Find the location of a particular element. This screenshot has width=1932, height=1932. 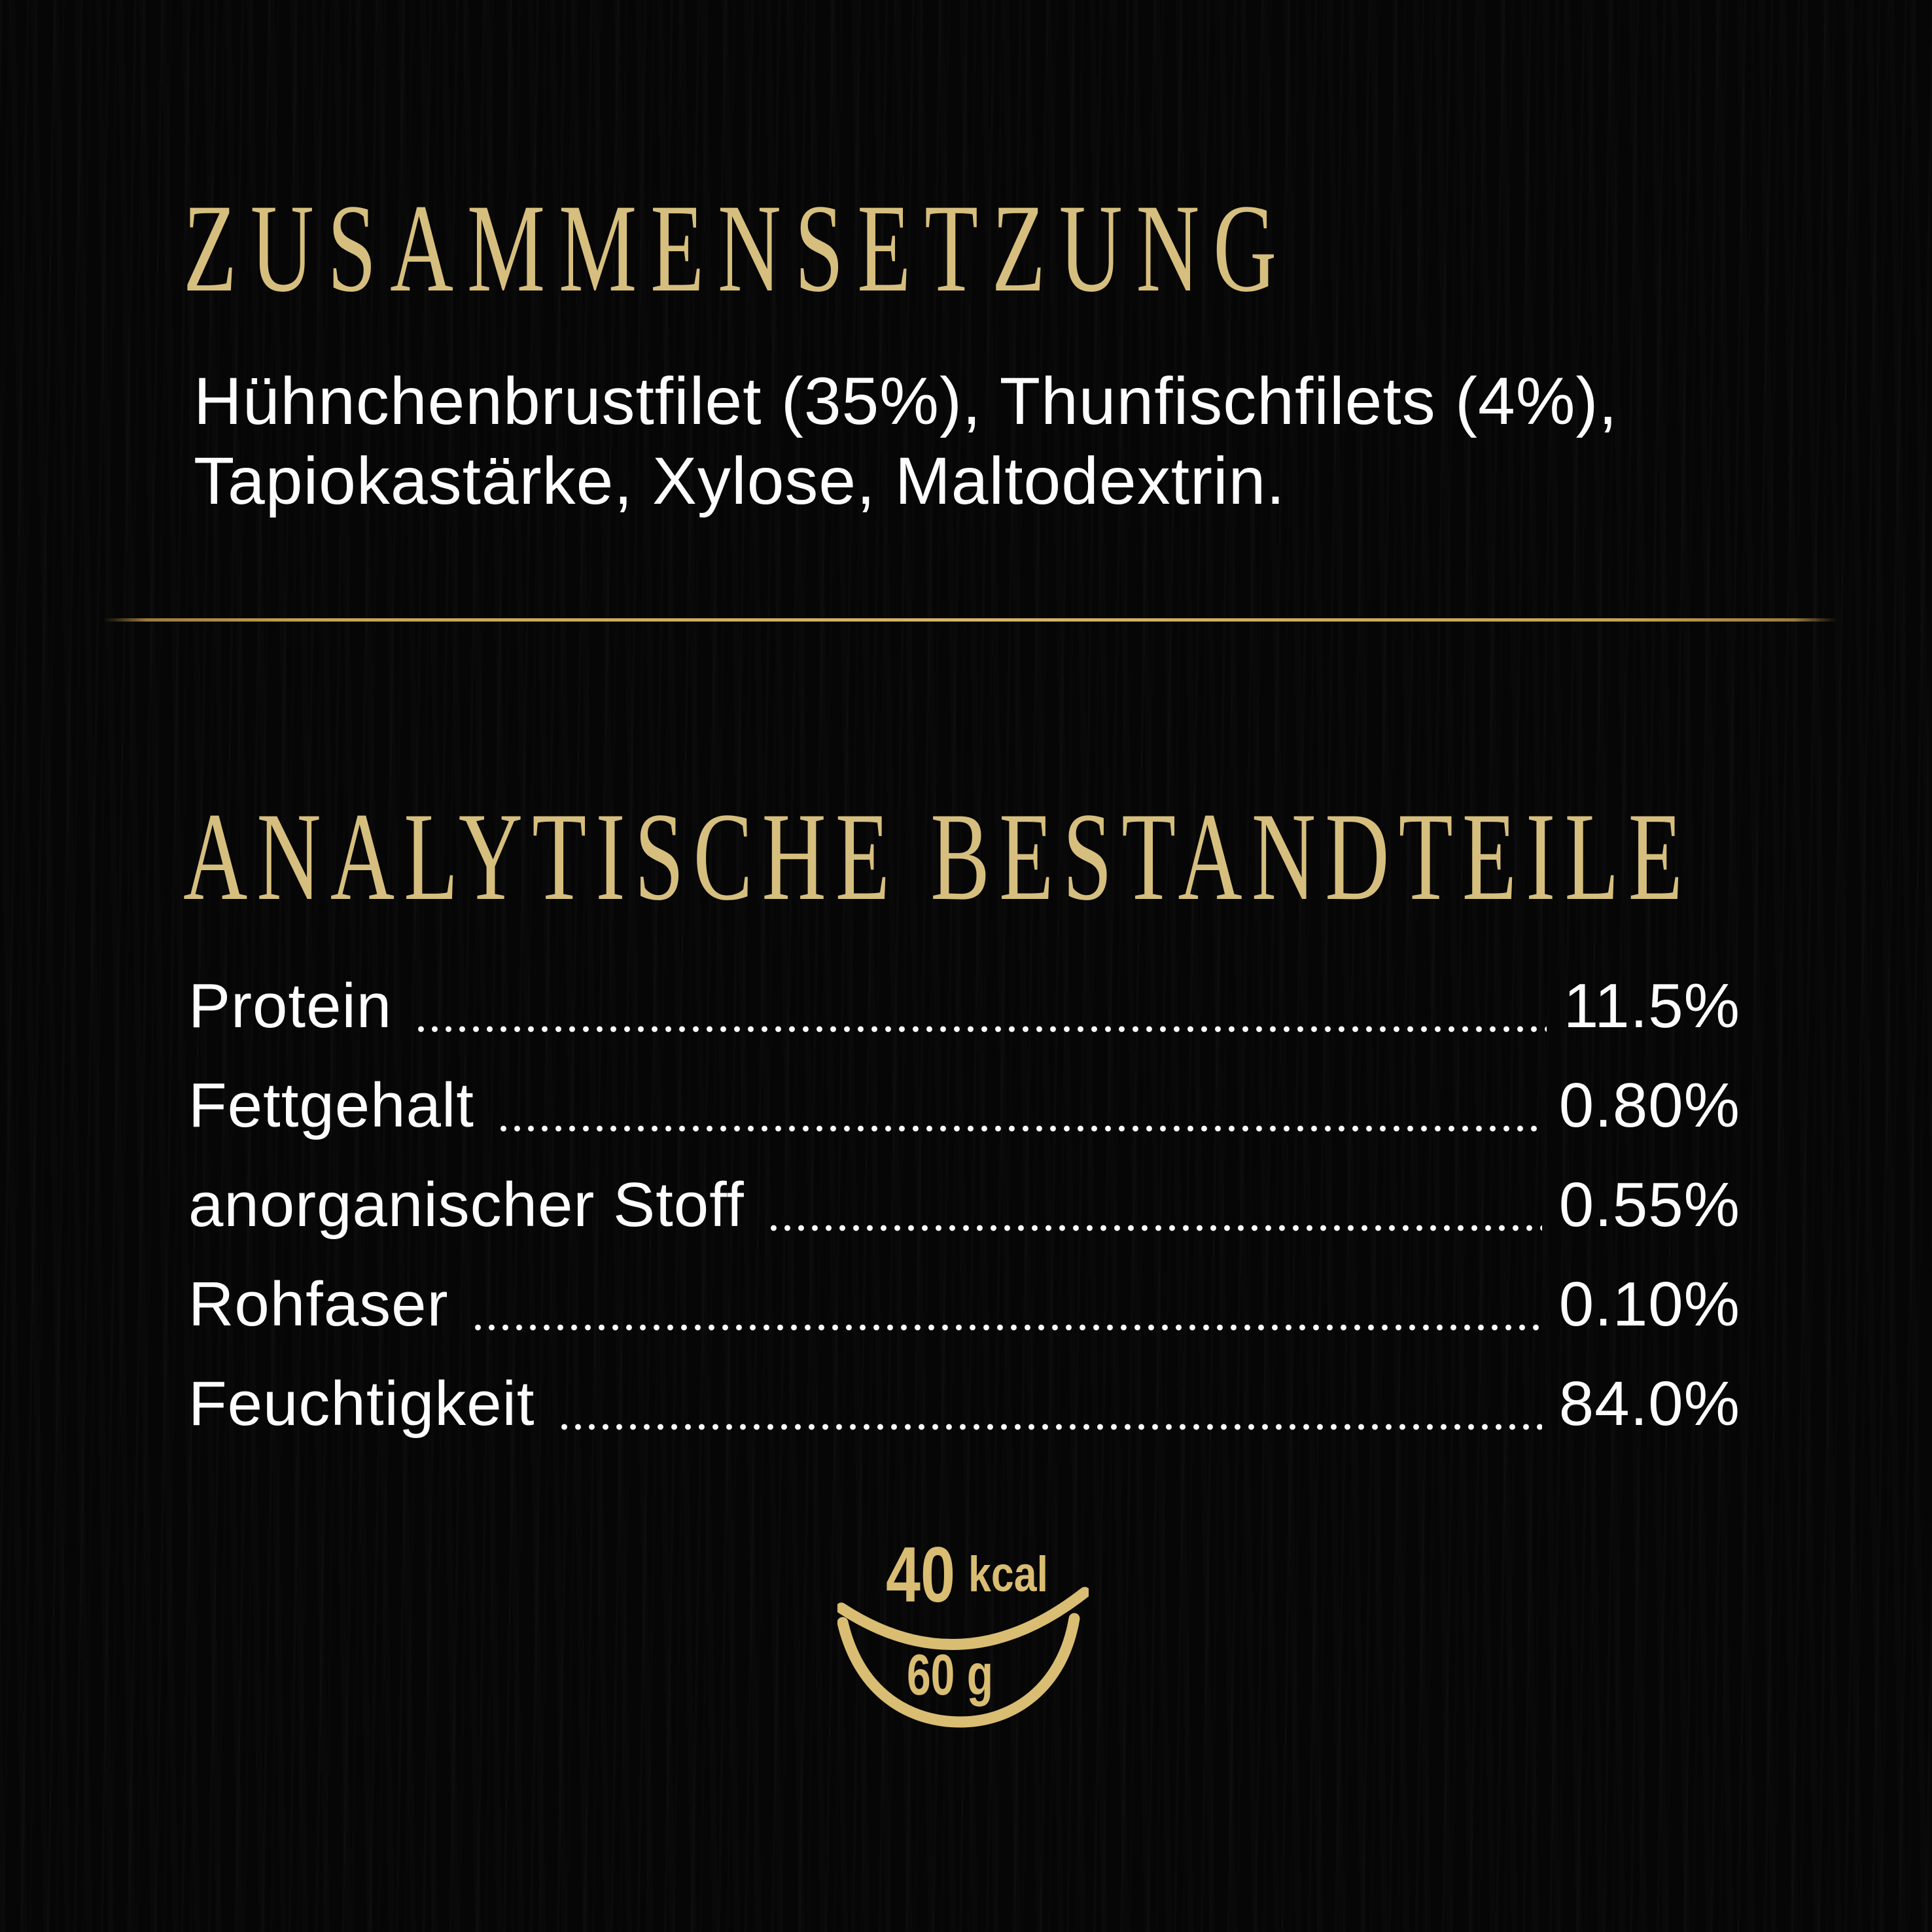

nutrient-value: 84.0% is located at coordinates (1649, 1404).